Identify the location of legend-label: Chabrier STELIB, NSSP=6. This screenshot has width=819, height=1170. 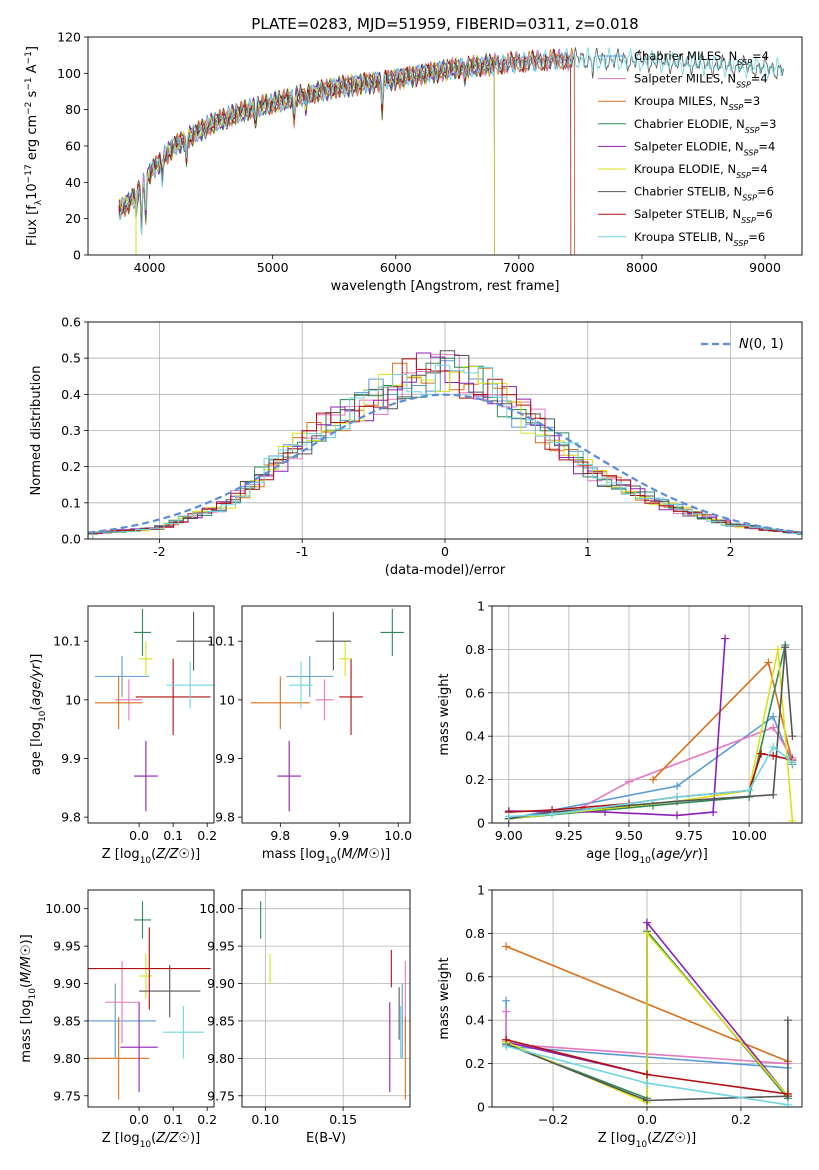
(704, 194).